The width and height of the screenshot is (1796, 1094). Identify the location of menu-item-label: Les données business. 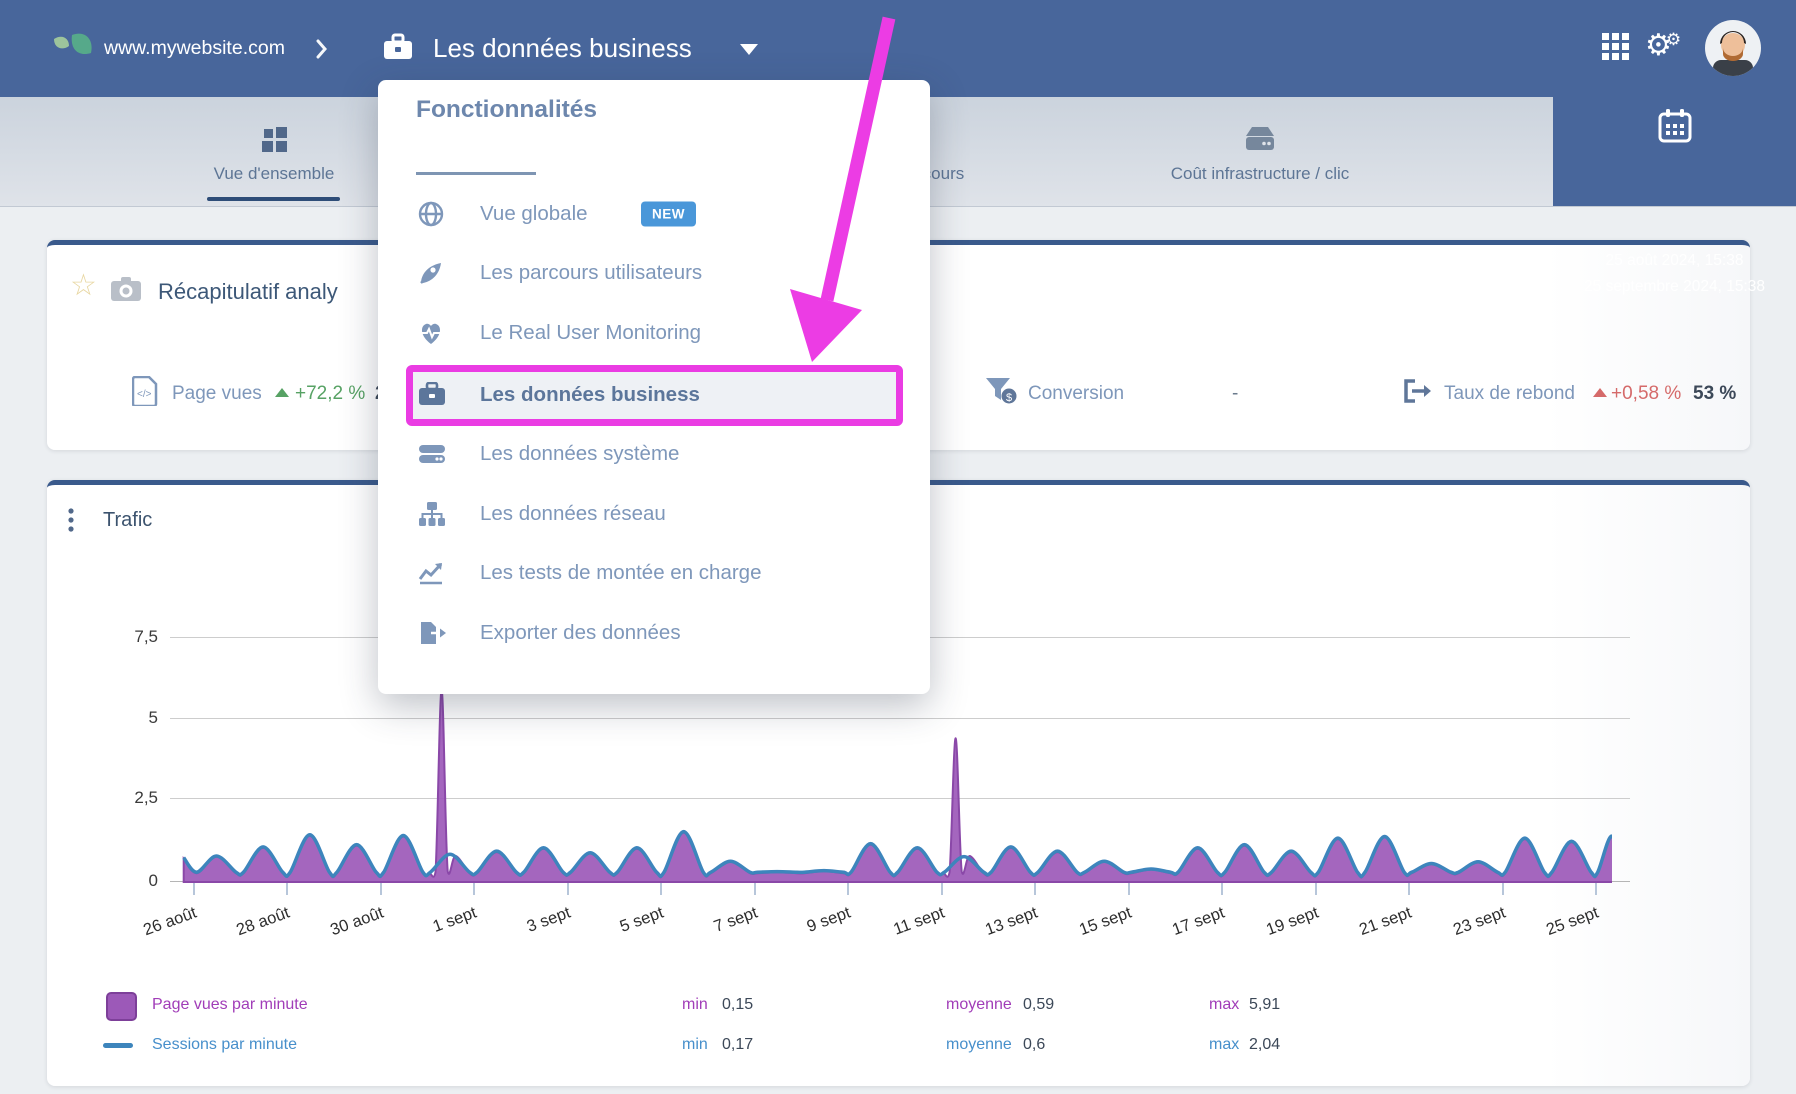
(590, 394).